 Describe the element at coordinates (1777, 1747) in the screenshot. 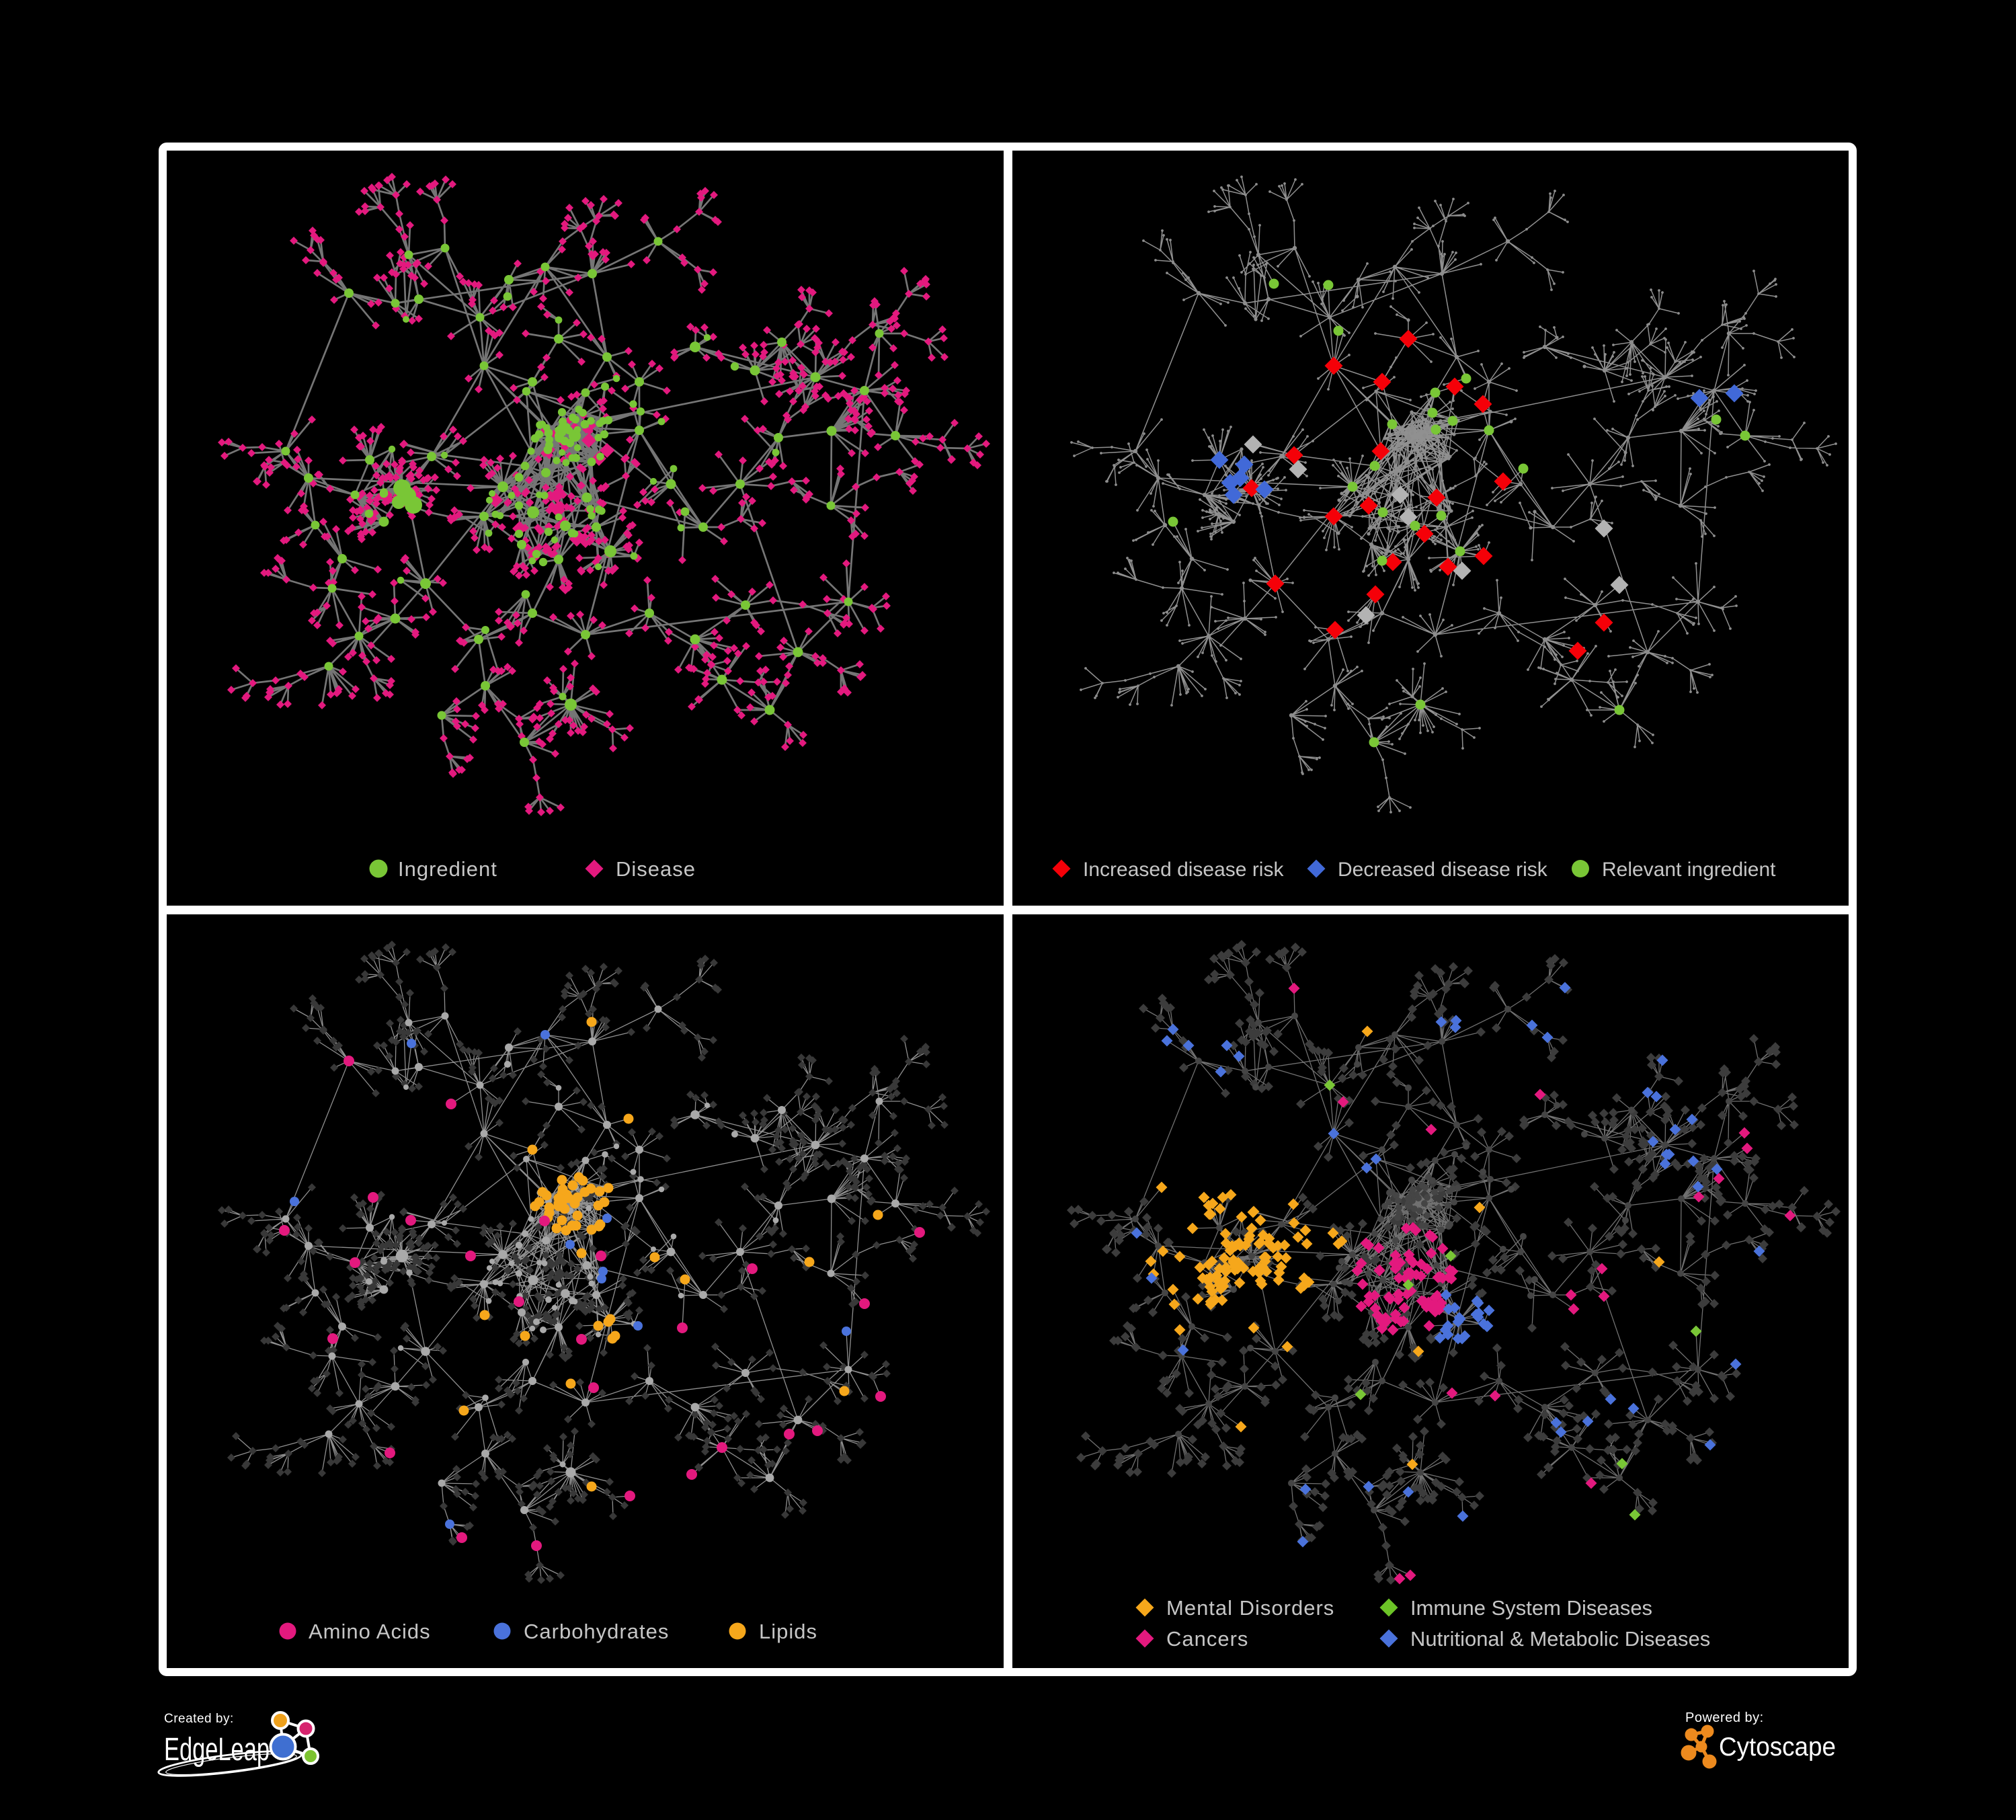

I see `svg-text: Cytoscape` at that location.